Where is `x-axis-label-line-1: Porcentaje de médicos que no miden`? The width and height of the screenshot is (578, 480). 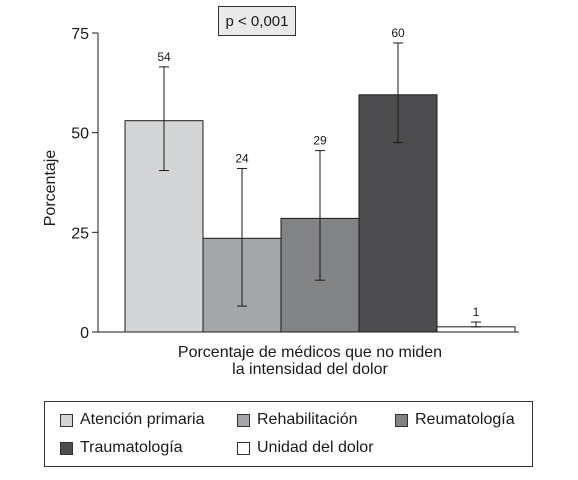 x-axis-label-line-1: Porcentaje de médicos que no miden is located at coordinates (310, 352).